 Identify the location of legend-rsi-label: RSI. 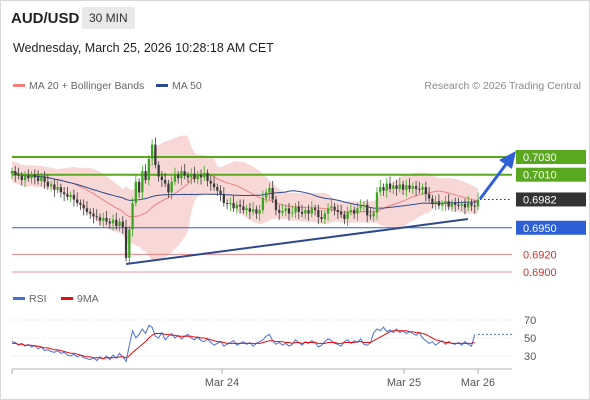
(38, 299).